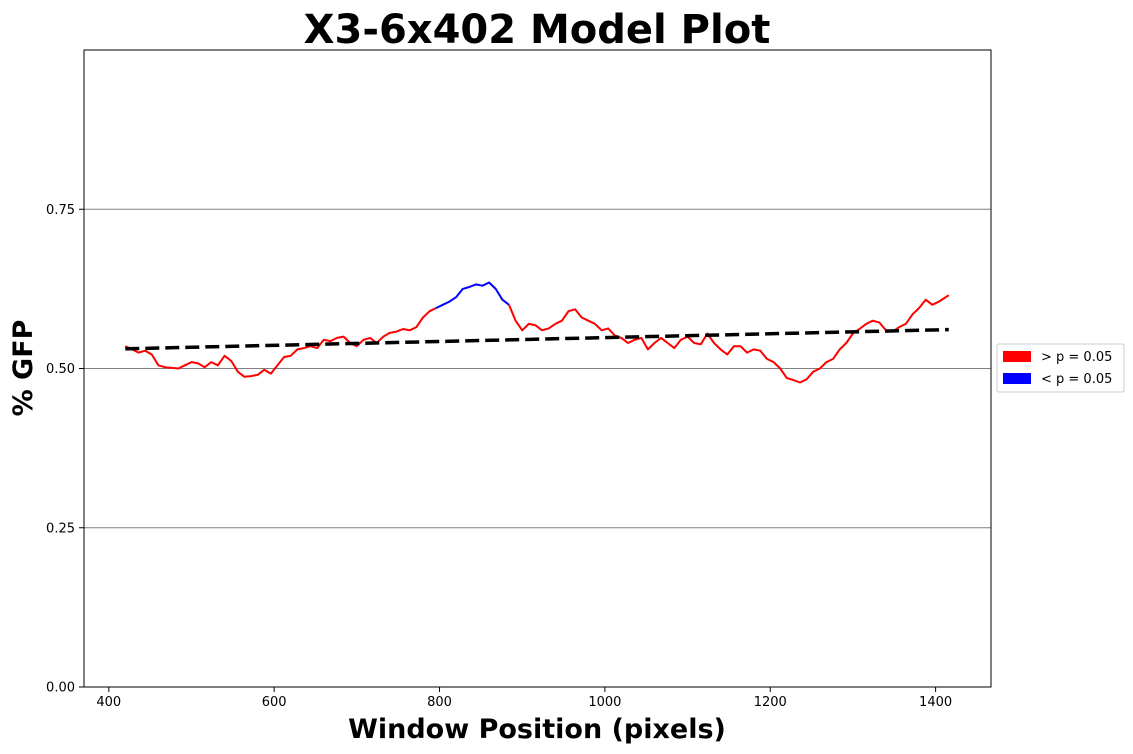 The width and height of the screenshot is (1133, 754). I want to click on x-tick-label: 1000, so click(604, 702).